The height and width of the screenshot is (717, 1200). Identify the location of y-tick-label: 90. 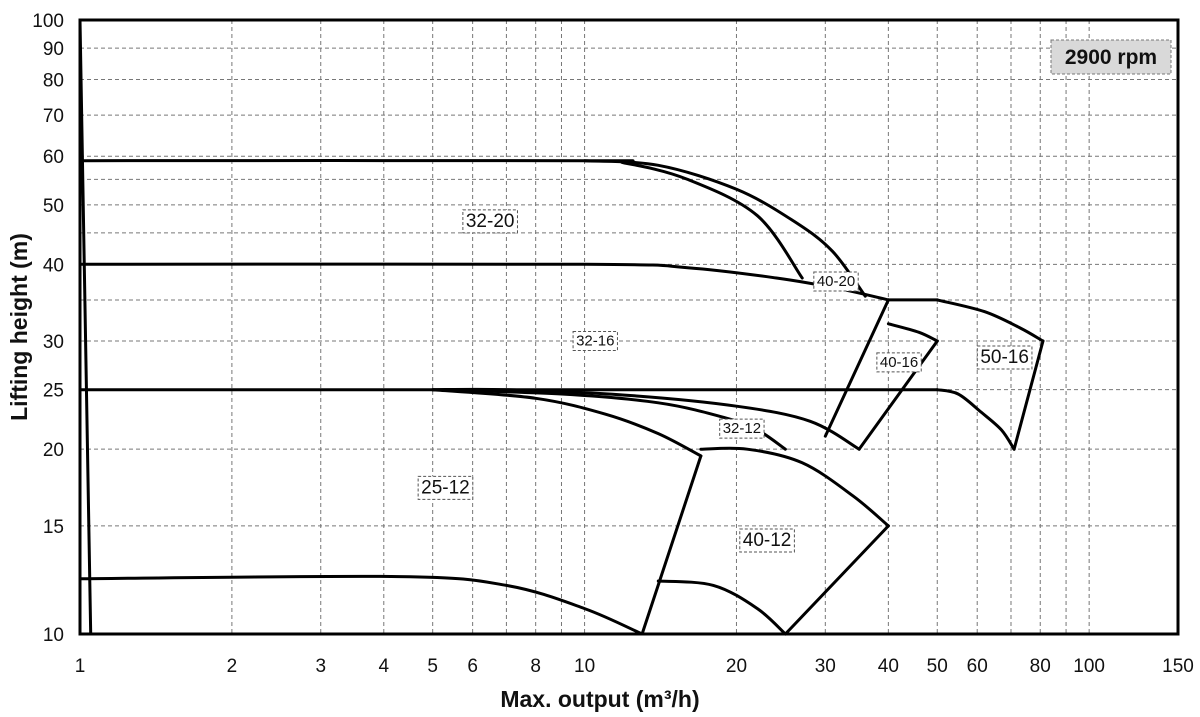
(53, 49).